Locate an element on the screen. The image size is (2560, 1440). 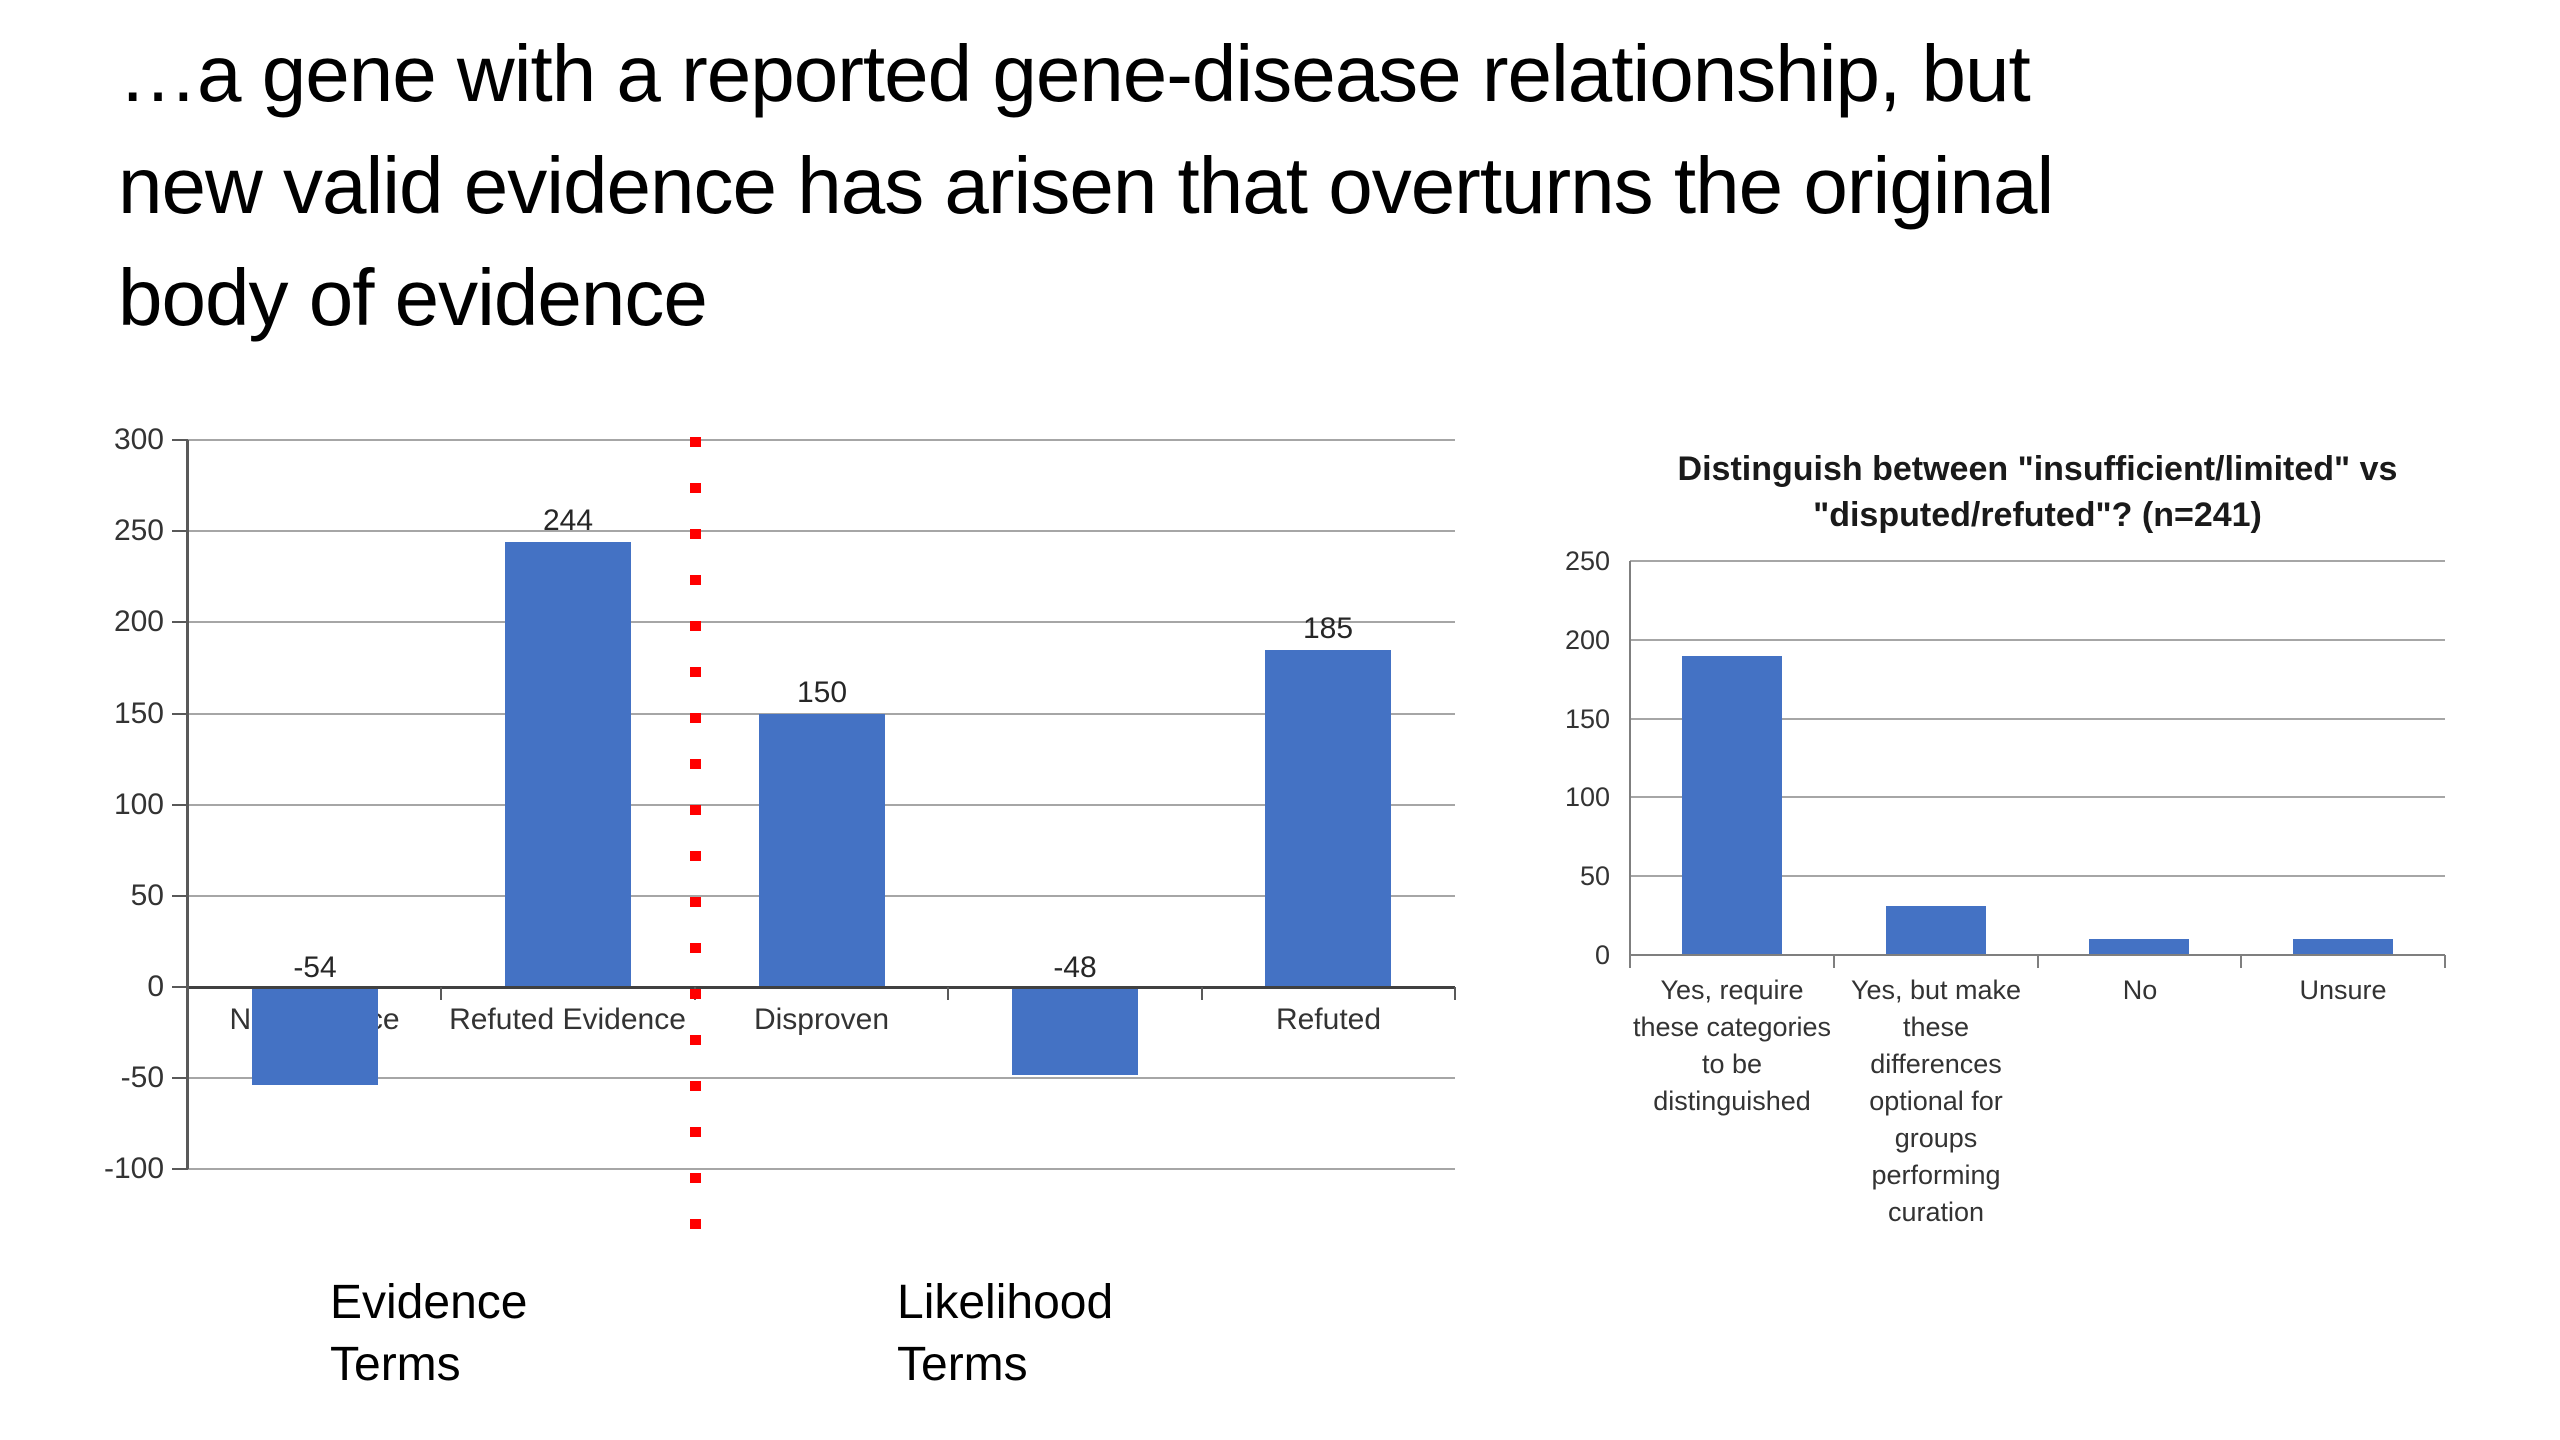
category-label: Unsure is located at coordinates (2343, 990).